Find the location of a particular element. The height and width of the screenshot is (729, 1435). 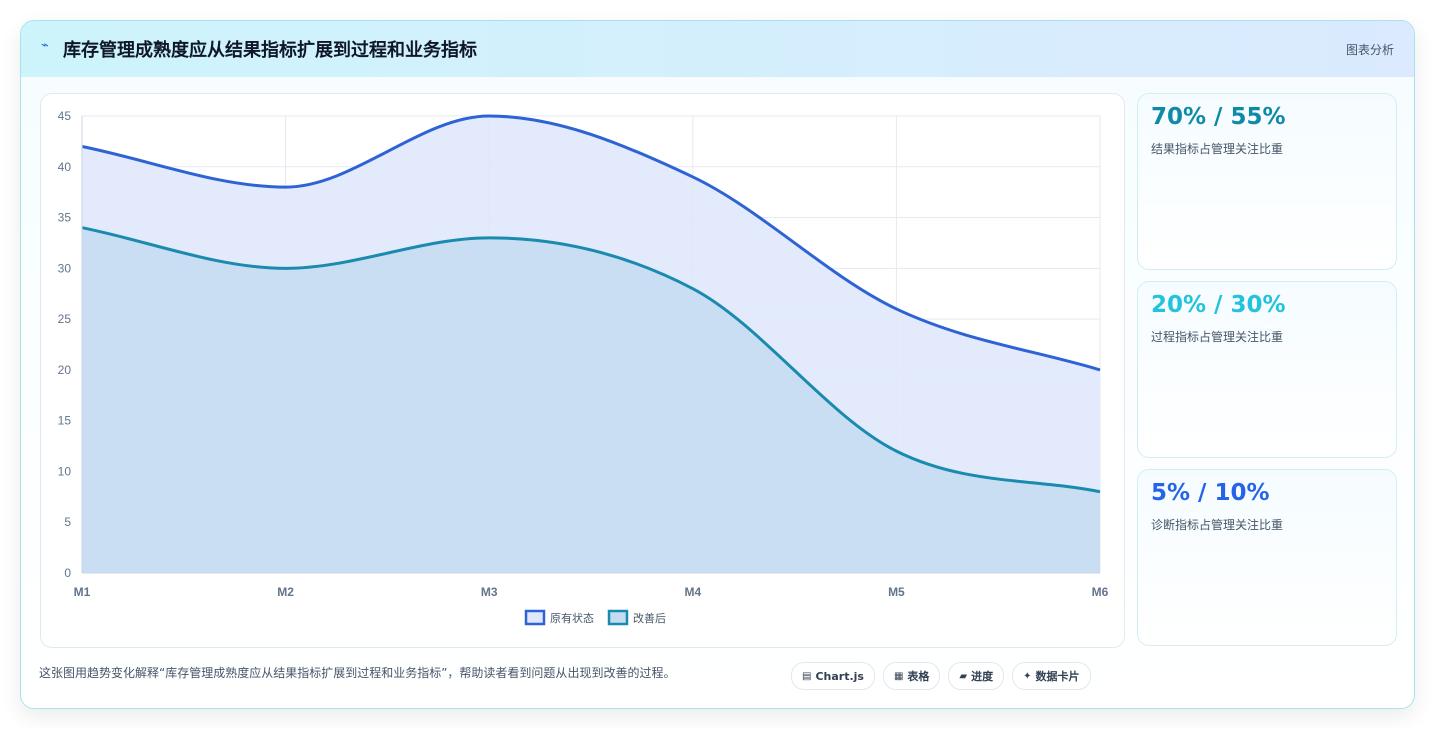

y-tick-label: 5 is located at coordinates (67, 522).